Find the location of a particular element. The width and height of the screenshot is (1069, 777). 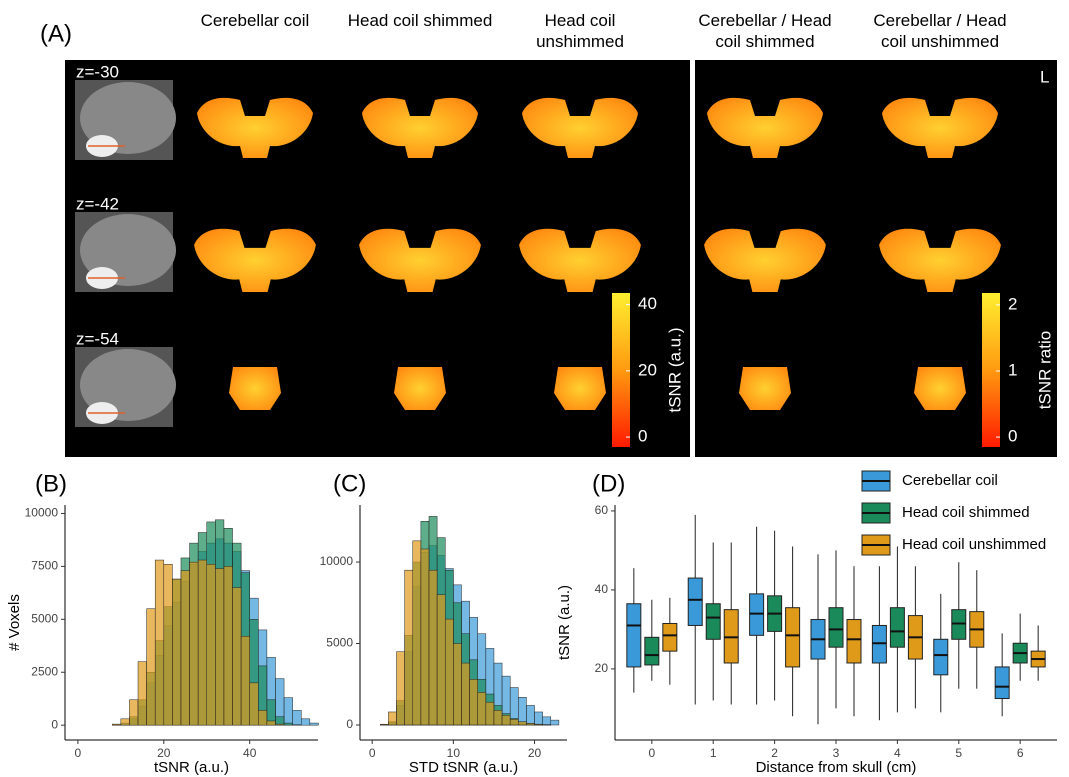

colorbar-label: tSNR (a.u.) is located at coordinates (674, 369).